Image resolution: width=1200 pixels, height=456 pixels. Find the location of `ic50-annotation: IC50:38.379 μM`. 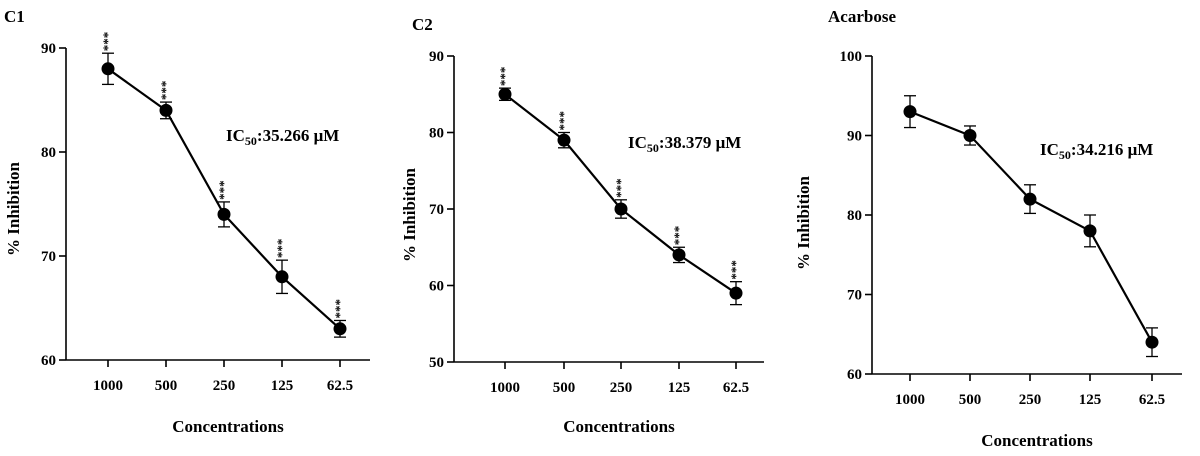

ic50-annotation: IC50:38.379 μM is located at coordinates (684, 144).